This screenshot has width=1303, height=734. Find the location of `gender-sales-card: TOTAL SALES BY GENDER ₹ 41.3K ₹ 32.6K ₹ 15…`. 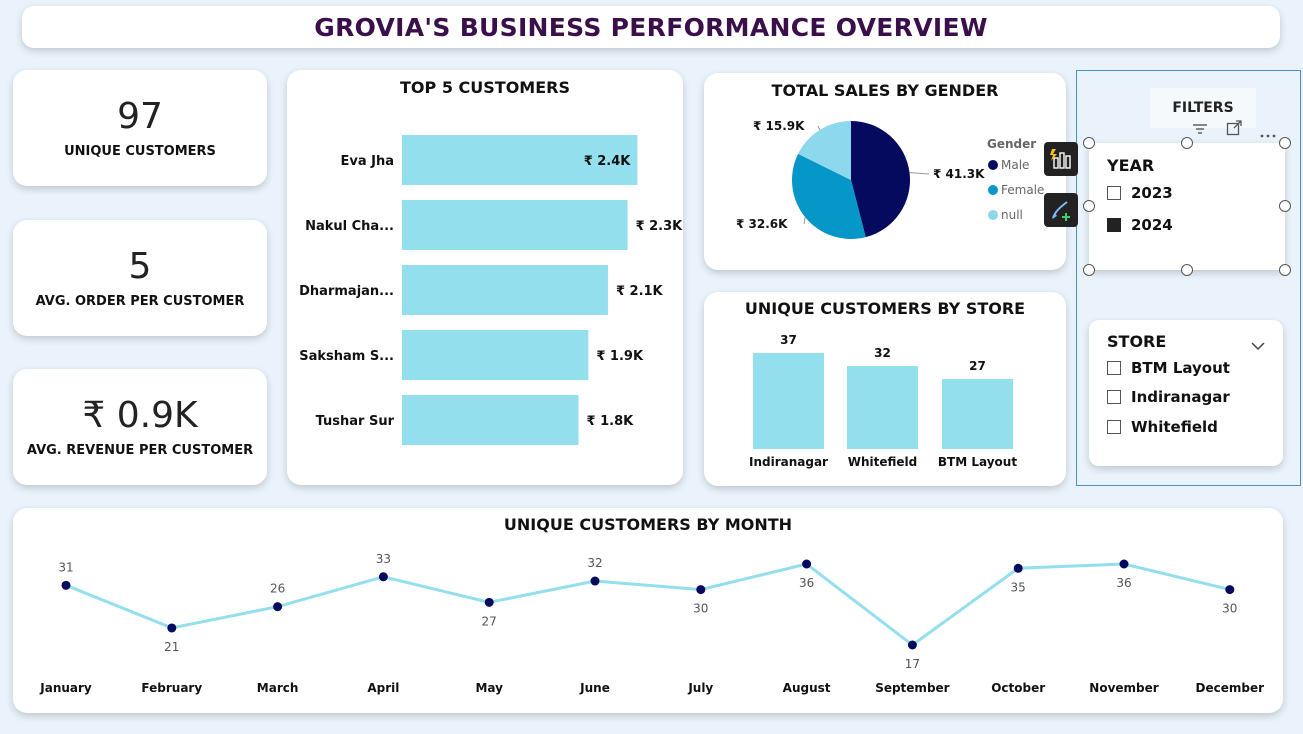

gender-sales-card: TOTAL SALES BY GENDER ₹ 41.3K ₹ 32.6K ₹ 15… is located at coordinates (885, 171).